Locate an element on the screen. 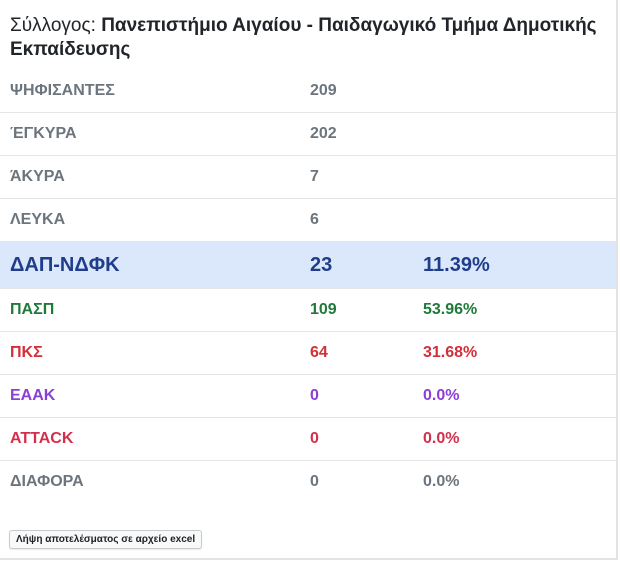  party-row-pks: ΠΚΣ 64 31.68% is located at coordinates (308, 353).